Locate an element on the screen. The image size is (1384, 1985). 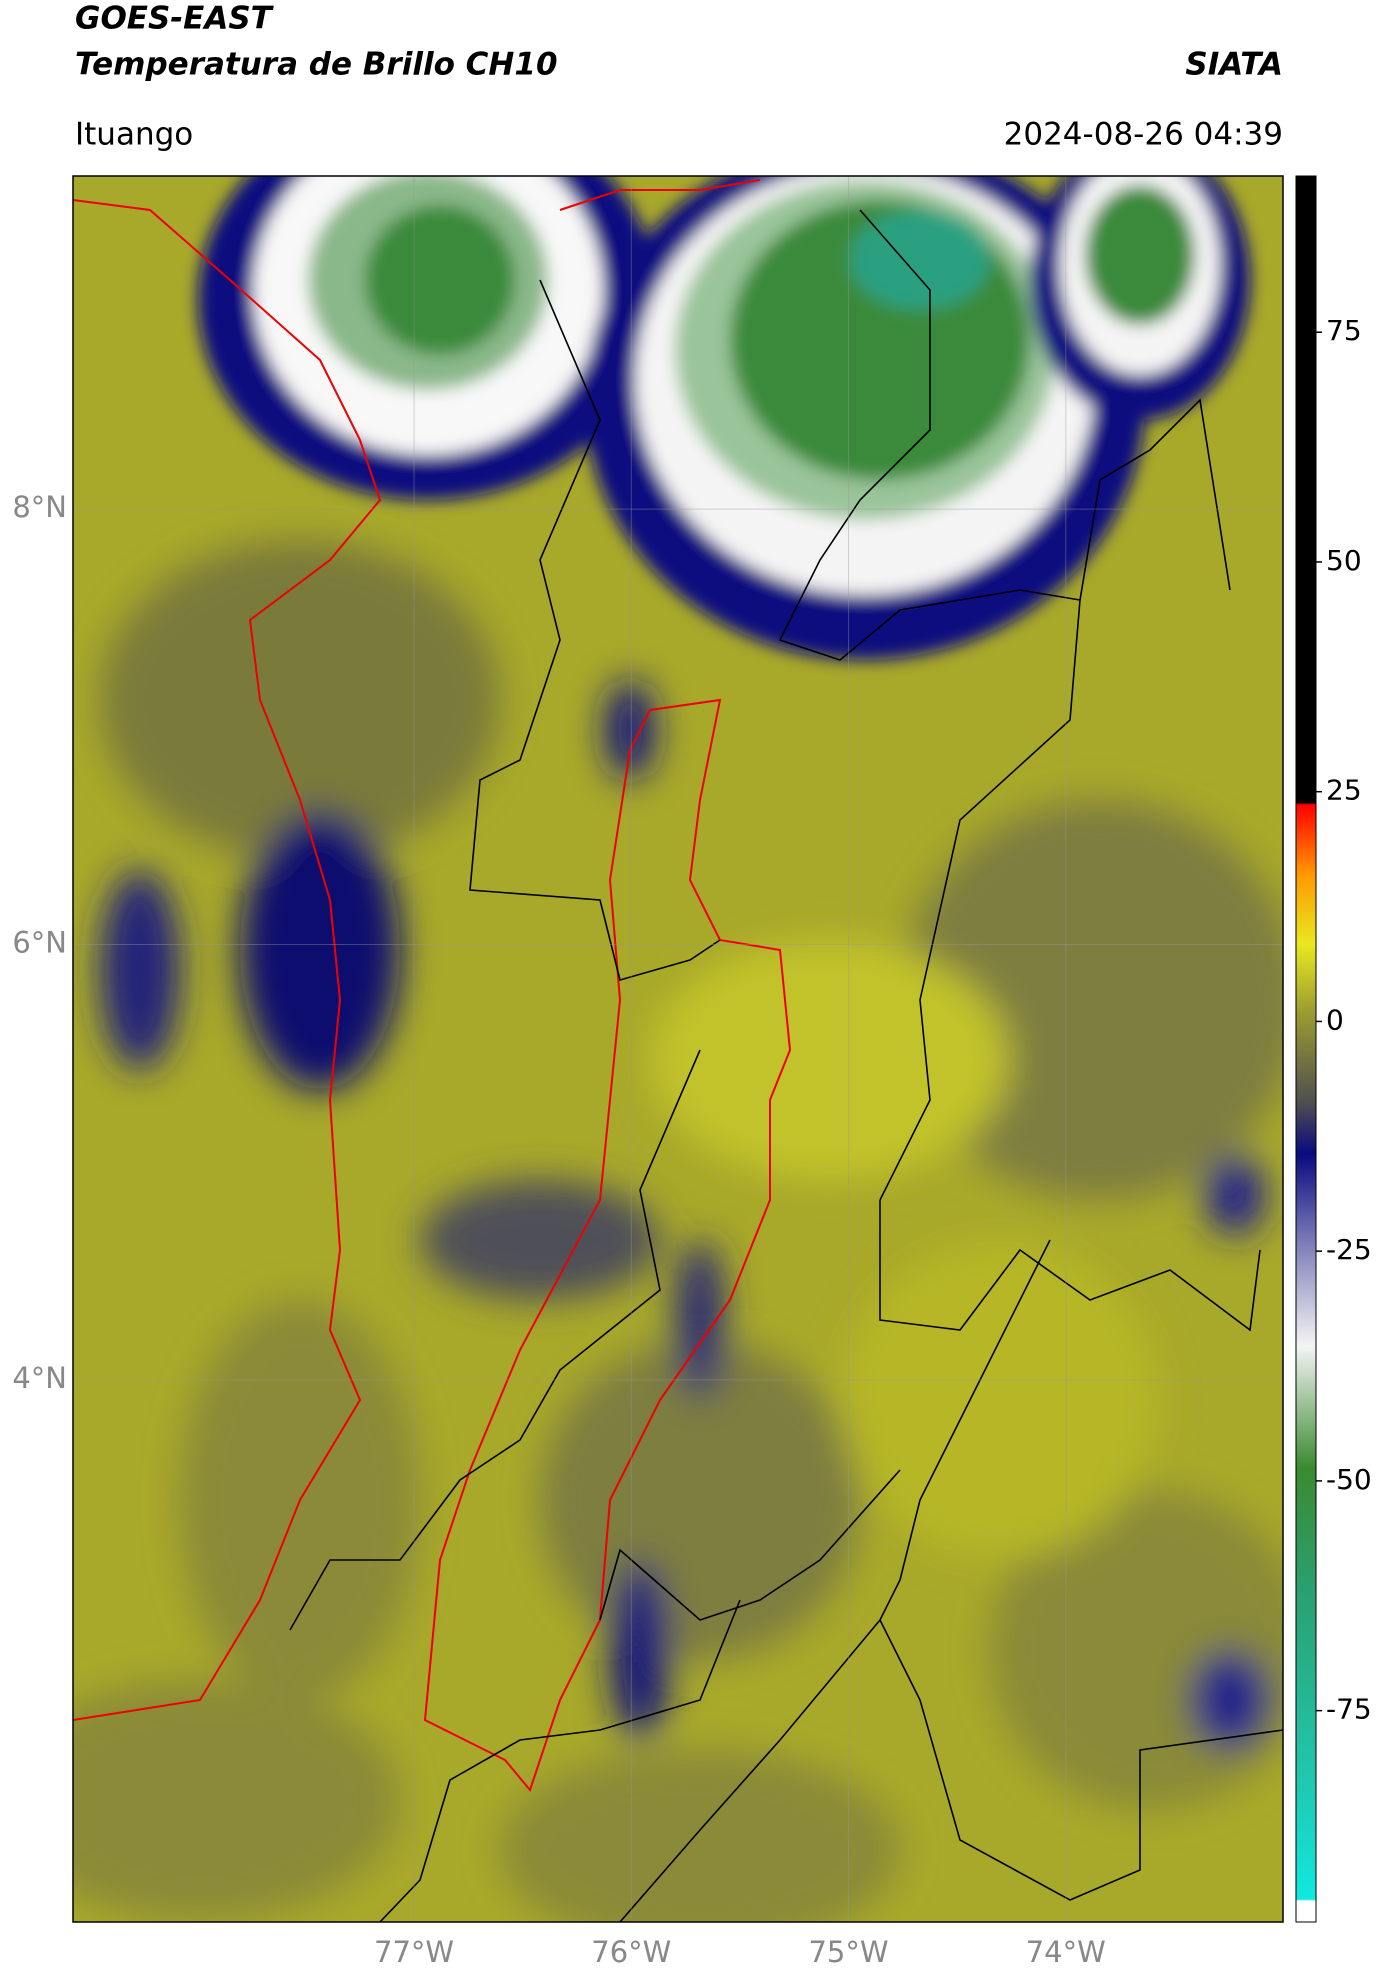
lon-tick-label: 77°W is located at coordinates (414, 1952).